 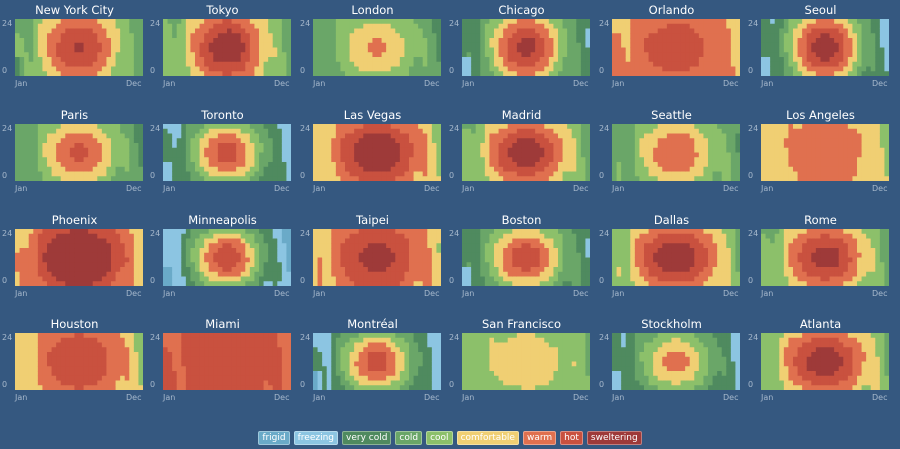 I want to click on x-tick-label: Jan, so click(x=618, y=188).